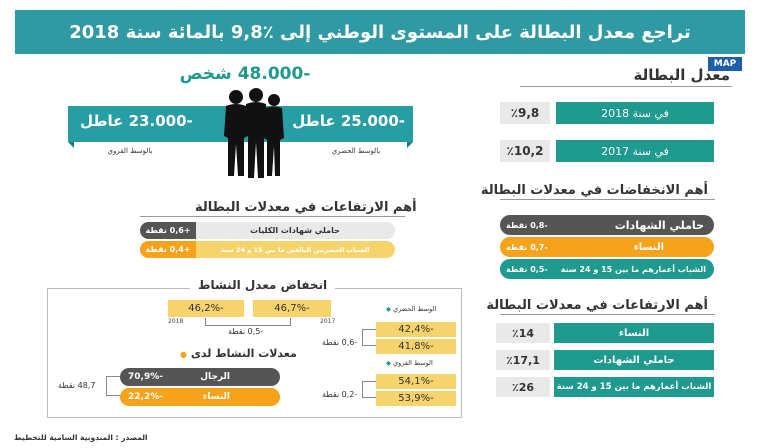 Image resolution: width=760 pixels, height=448 pixels. Describe the element at coordinates (295, 230) in the screenshot. I see `increase-label: حاملي شهادات الكليات` at that location.